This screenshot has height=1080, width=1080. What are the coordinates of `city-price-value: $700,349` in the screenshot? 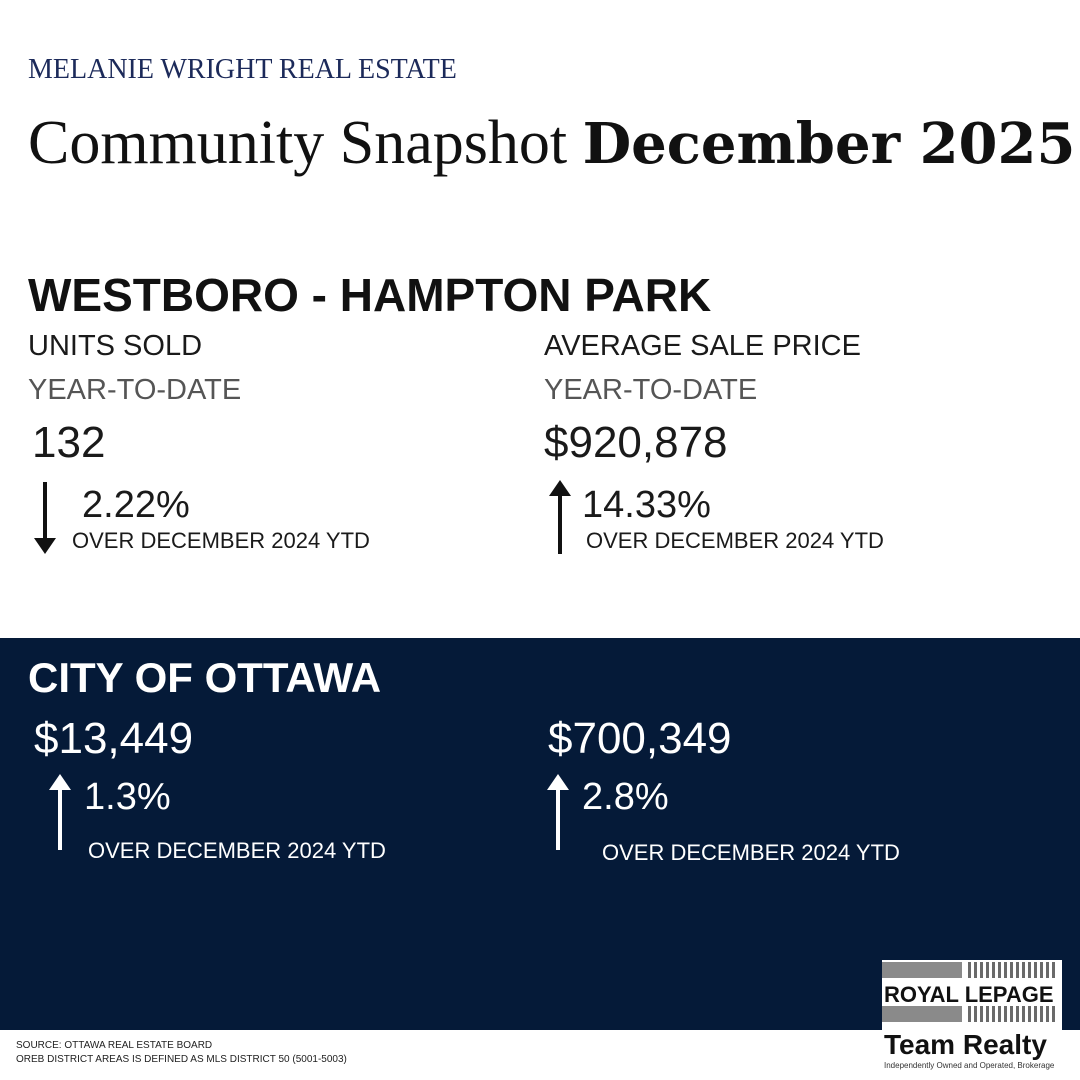 It's located at (640, 738).